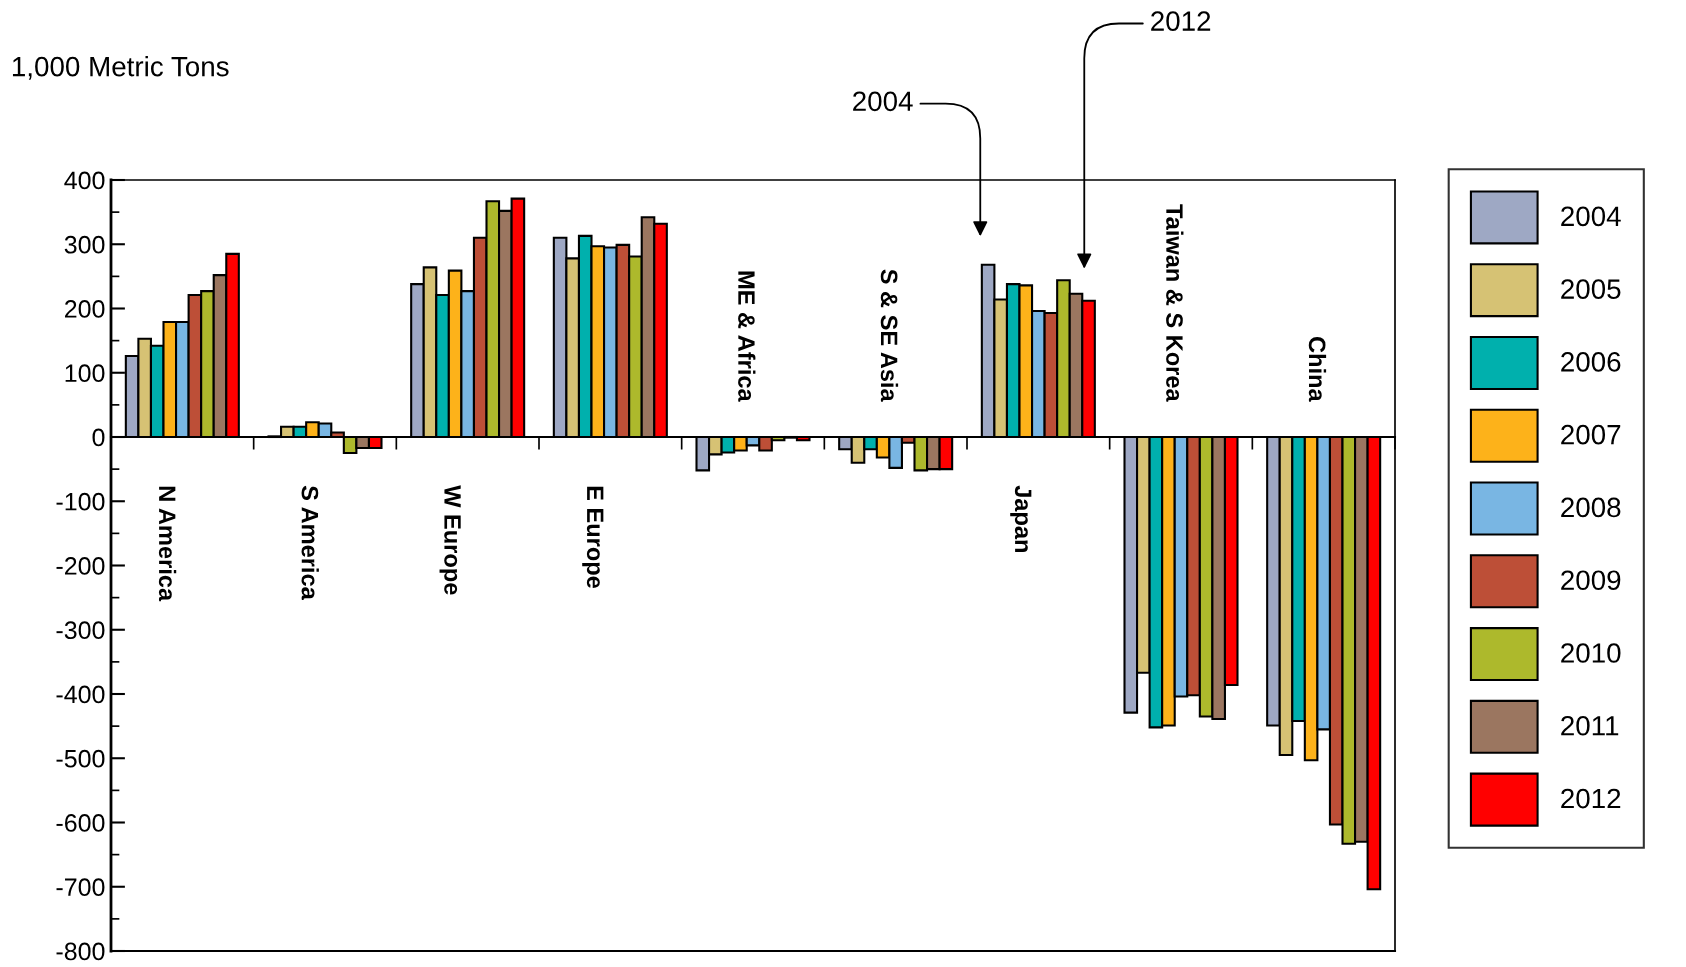 The height and width of the screenshot is (967, 1686). Describe the element at coordinates (1591, 507) in the screenshot. I see `legend-label: 2008` at that location.